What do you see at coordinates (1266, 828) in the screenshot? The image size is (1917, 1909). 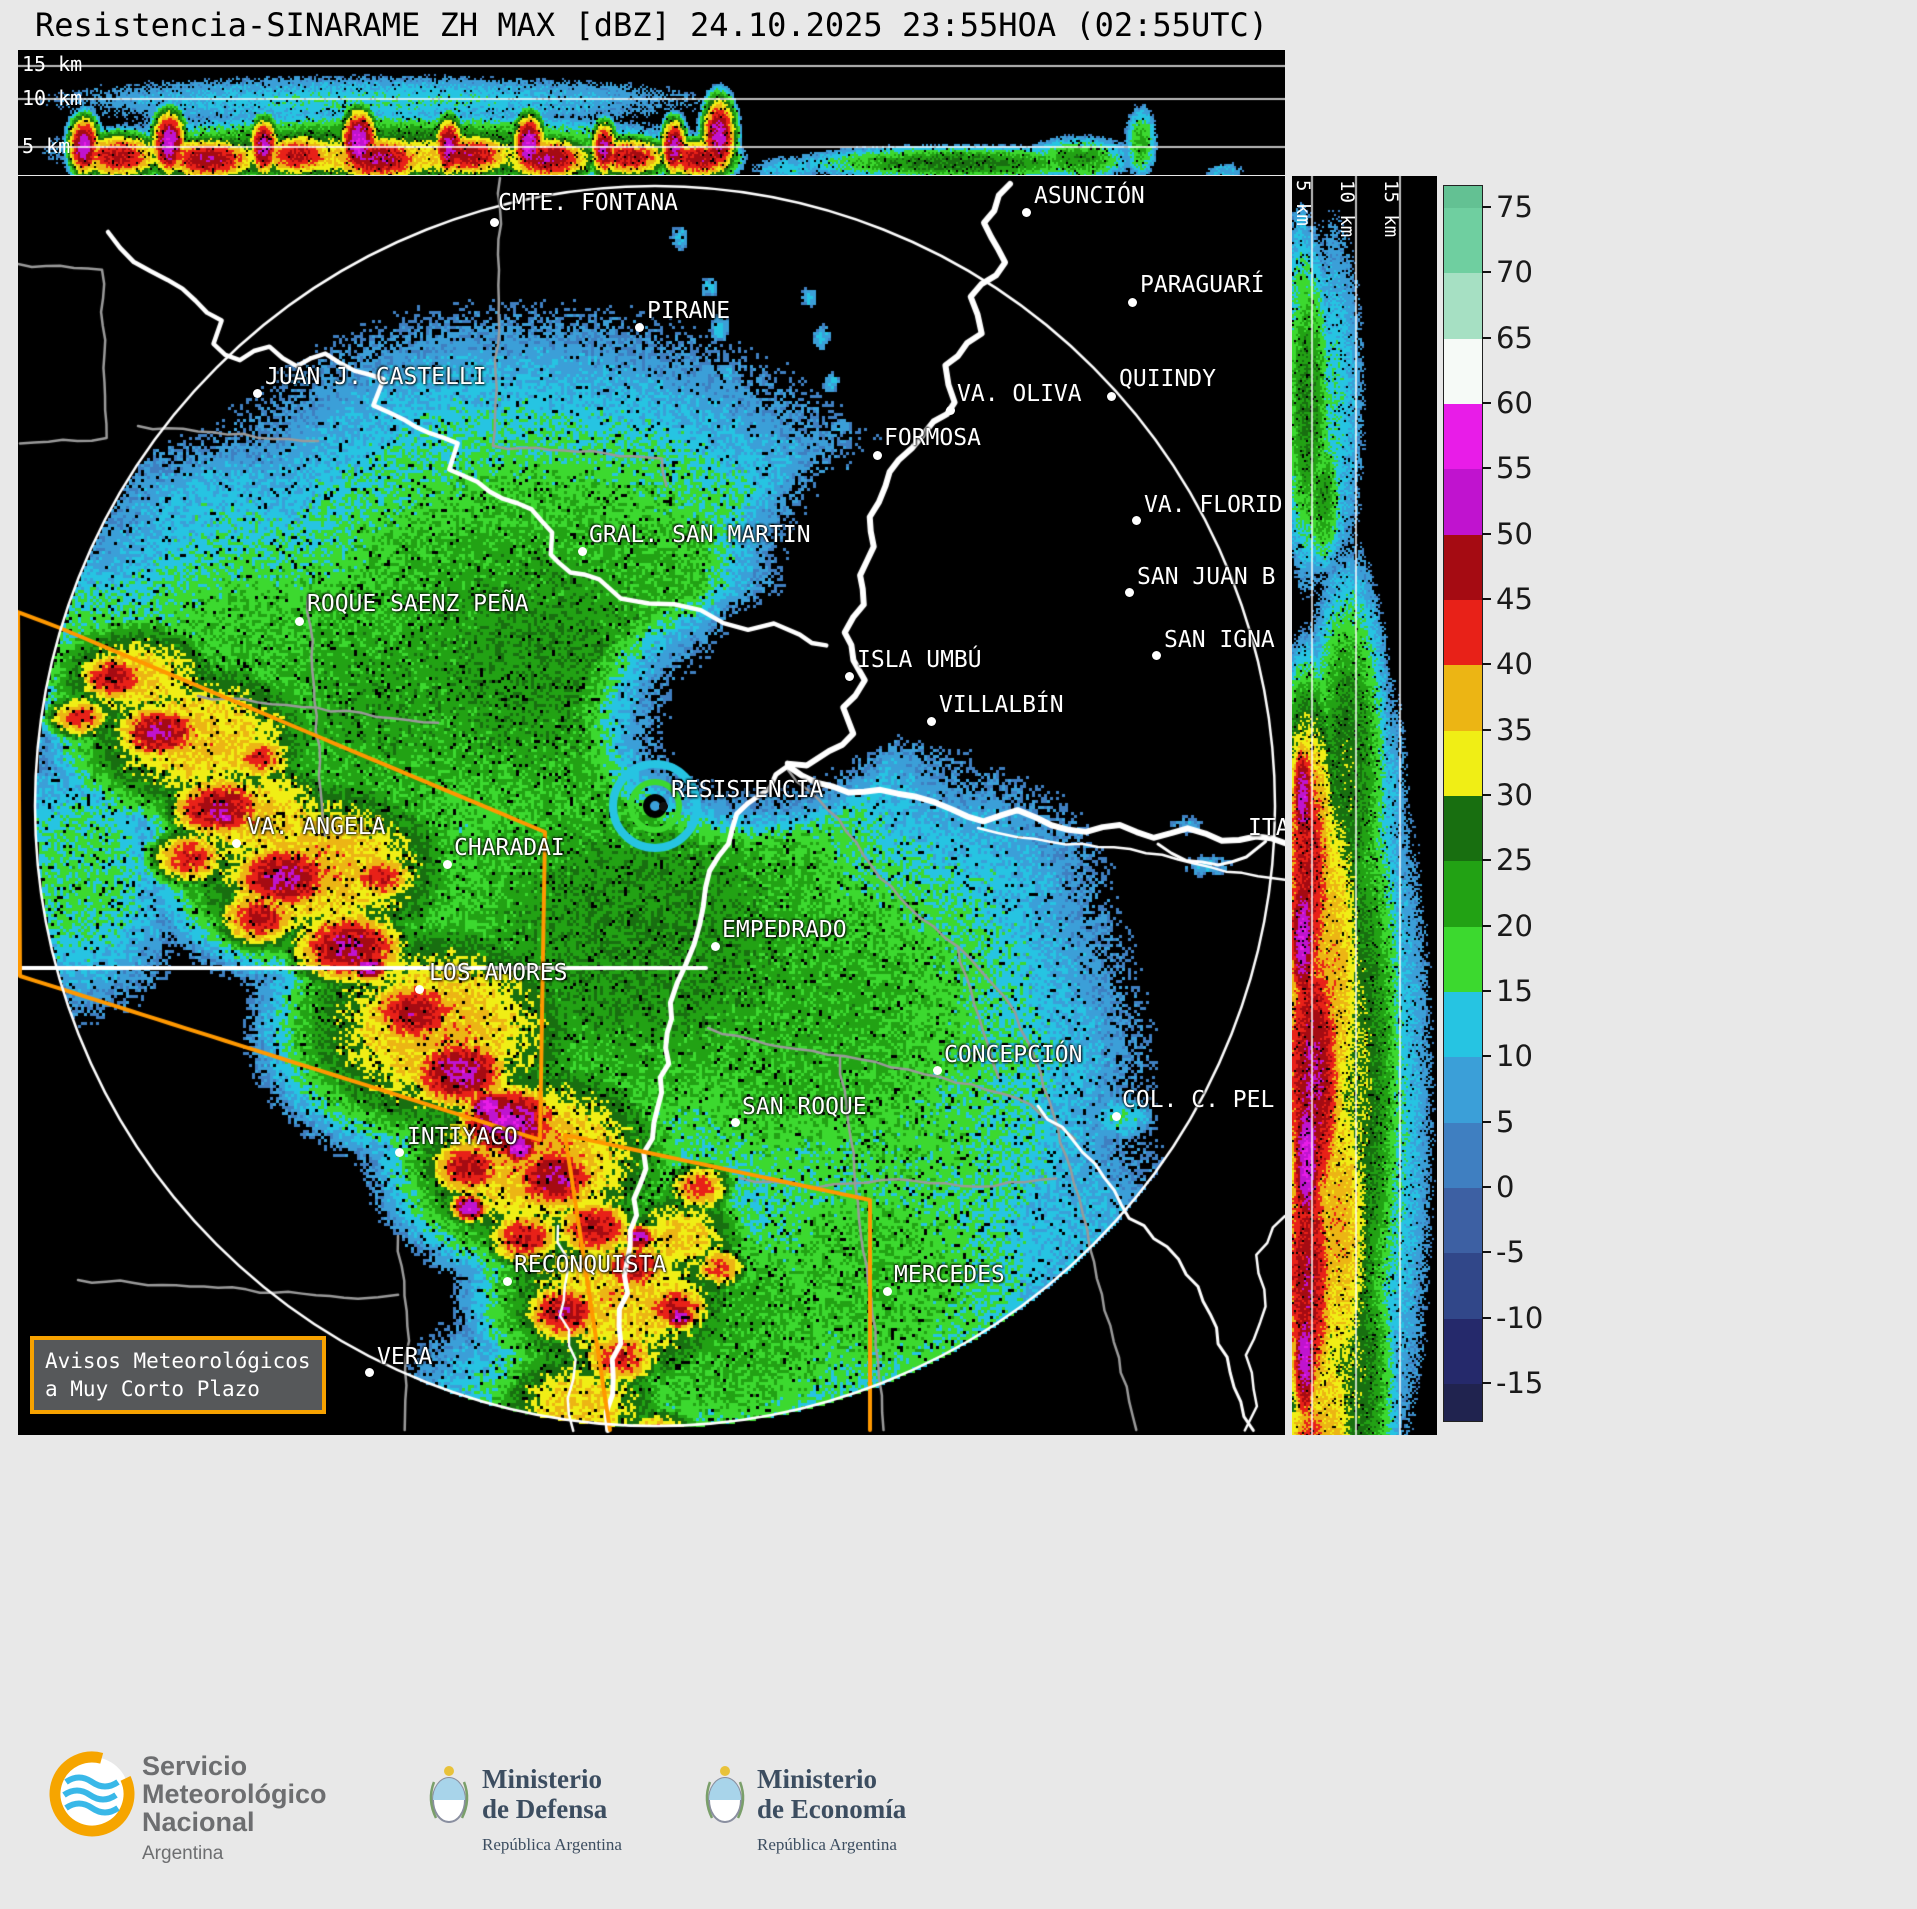 I see `city-label: ITA` at bounding box center [1266, 828].